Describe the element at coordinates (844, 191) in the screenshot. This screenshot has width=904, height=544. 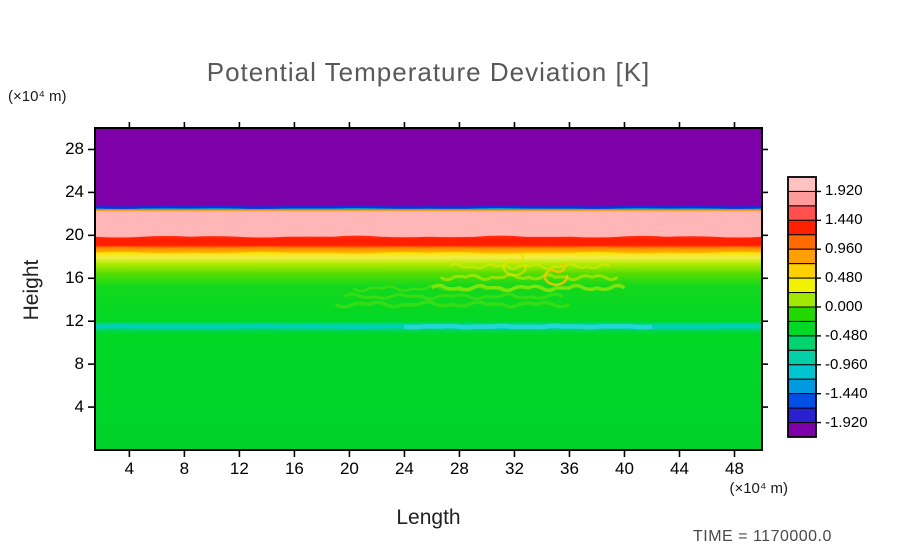
I see `colorbar-tick-label: 1.920` at that location.